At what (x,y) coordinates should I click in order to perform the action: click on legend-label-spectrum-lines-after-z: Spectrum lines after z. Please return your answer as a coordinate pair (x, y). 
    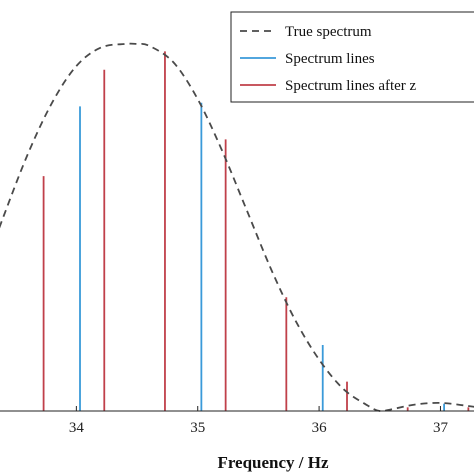
    Looking at the image, I should click on (351, 86).